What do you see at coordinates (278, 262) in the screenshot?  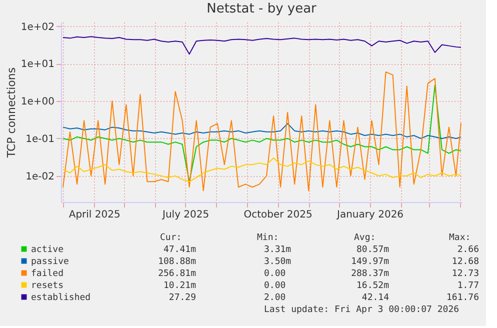 I see `text: 3.50m` at bounding box center [278, 262].